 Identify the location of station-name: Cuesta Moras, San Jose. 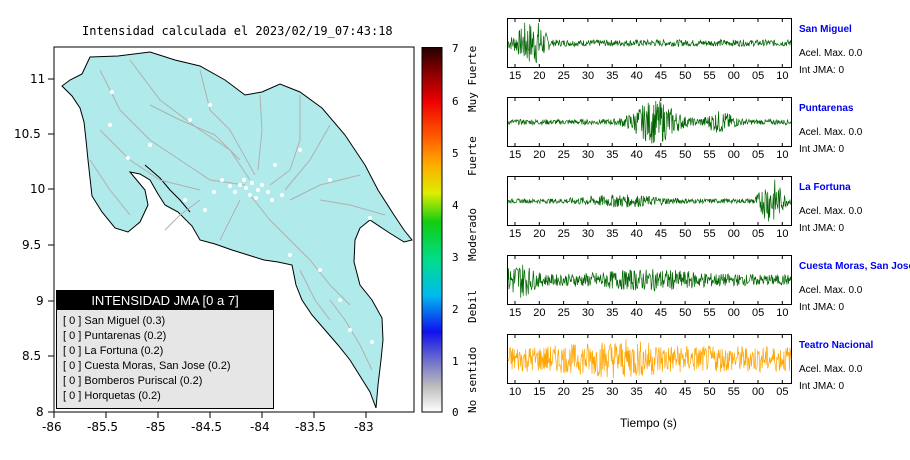
(854, 266).